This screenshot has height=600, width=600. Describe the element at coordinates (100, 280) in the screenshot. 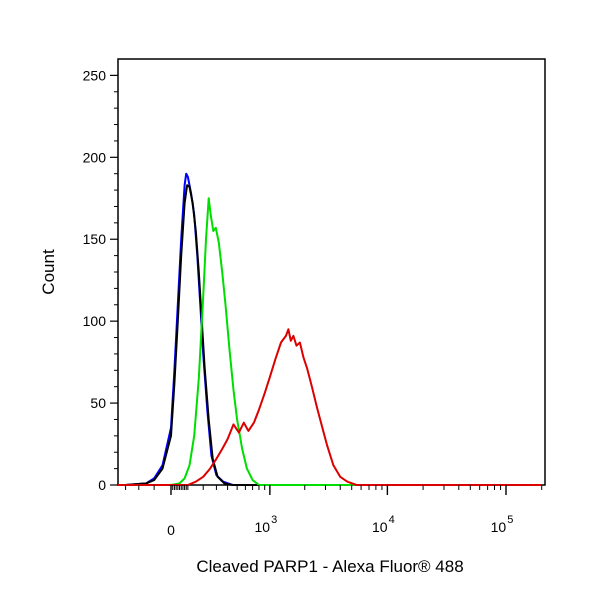

I see `y-axis: 0 50 100 150 200 250` at that location.